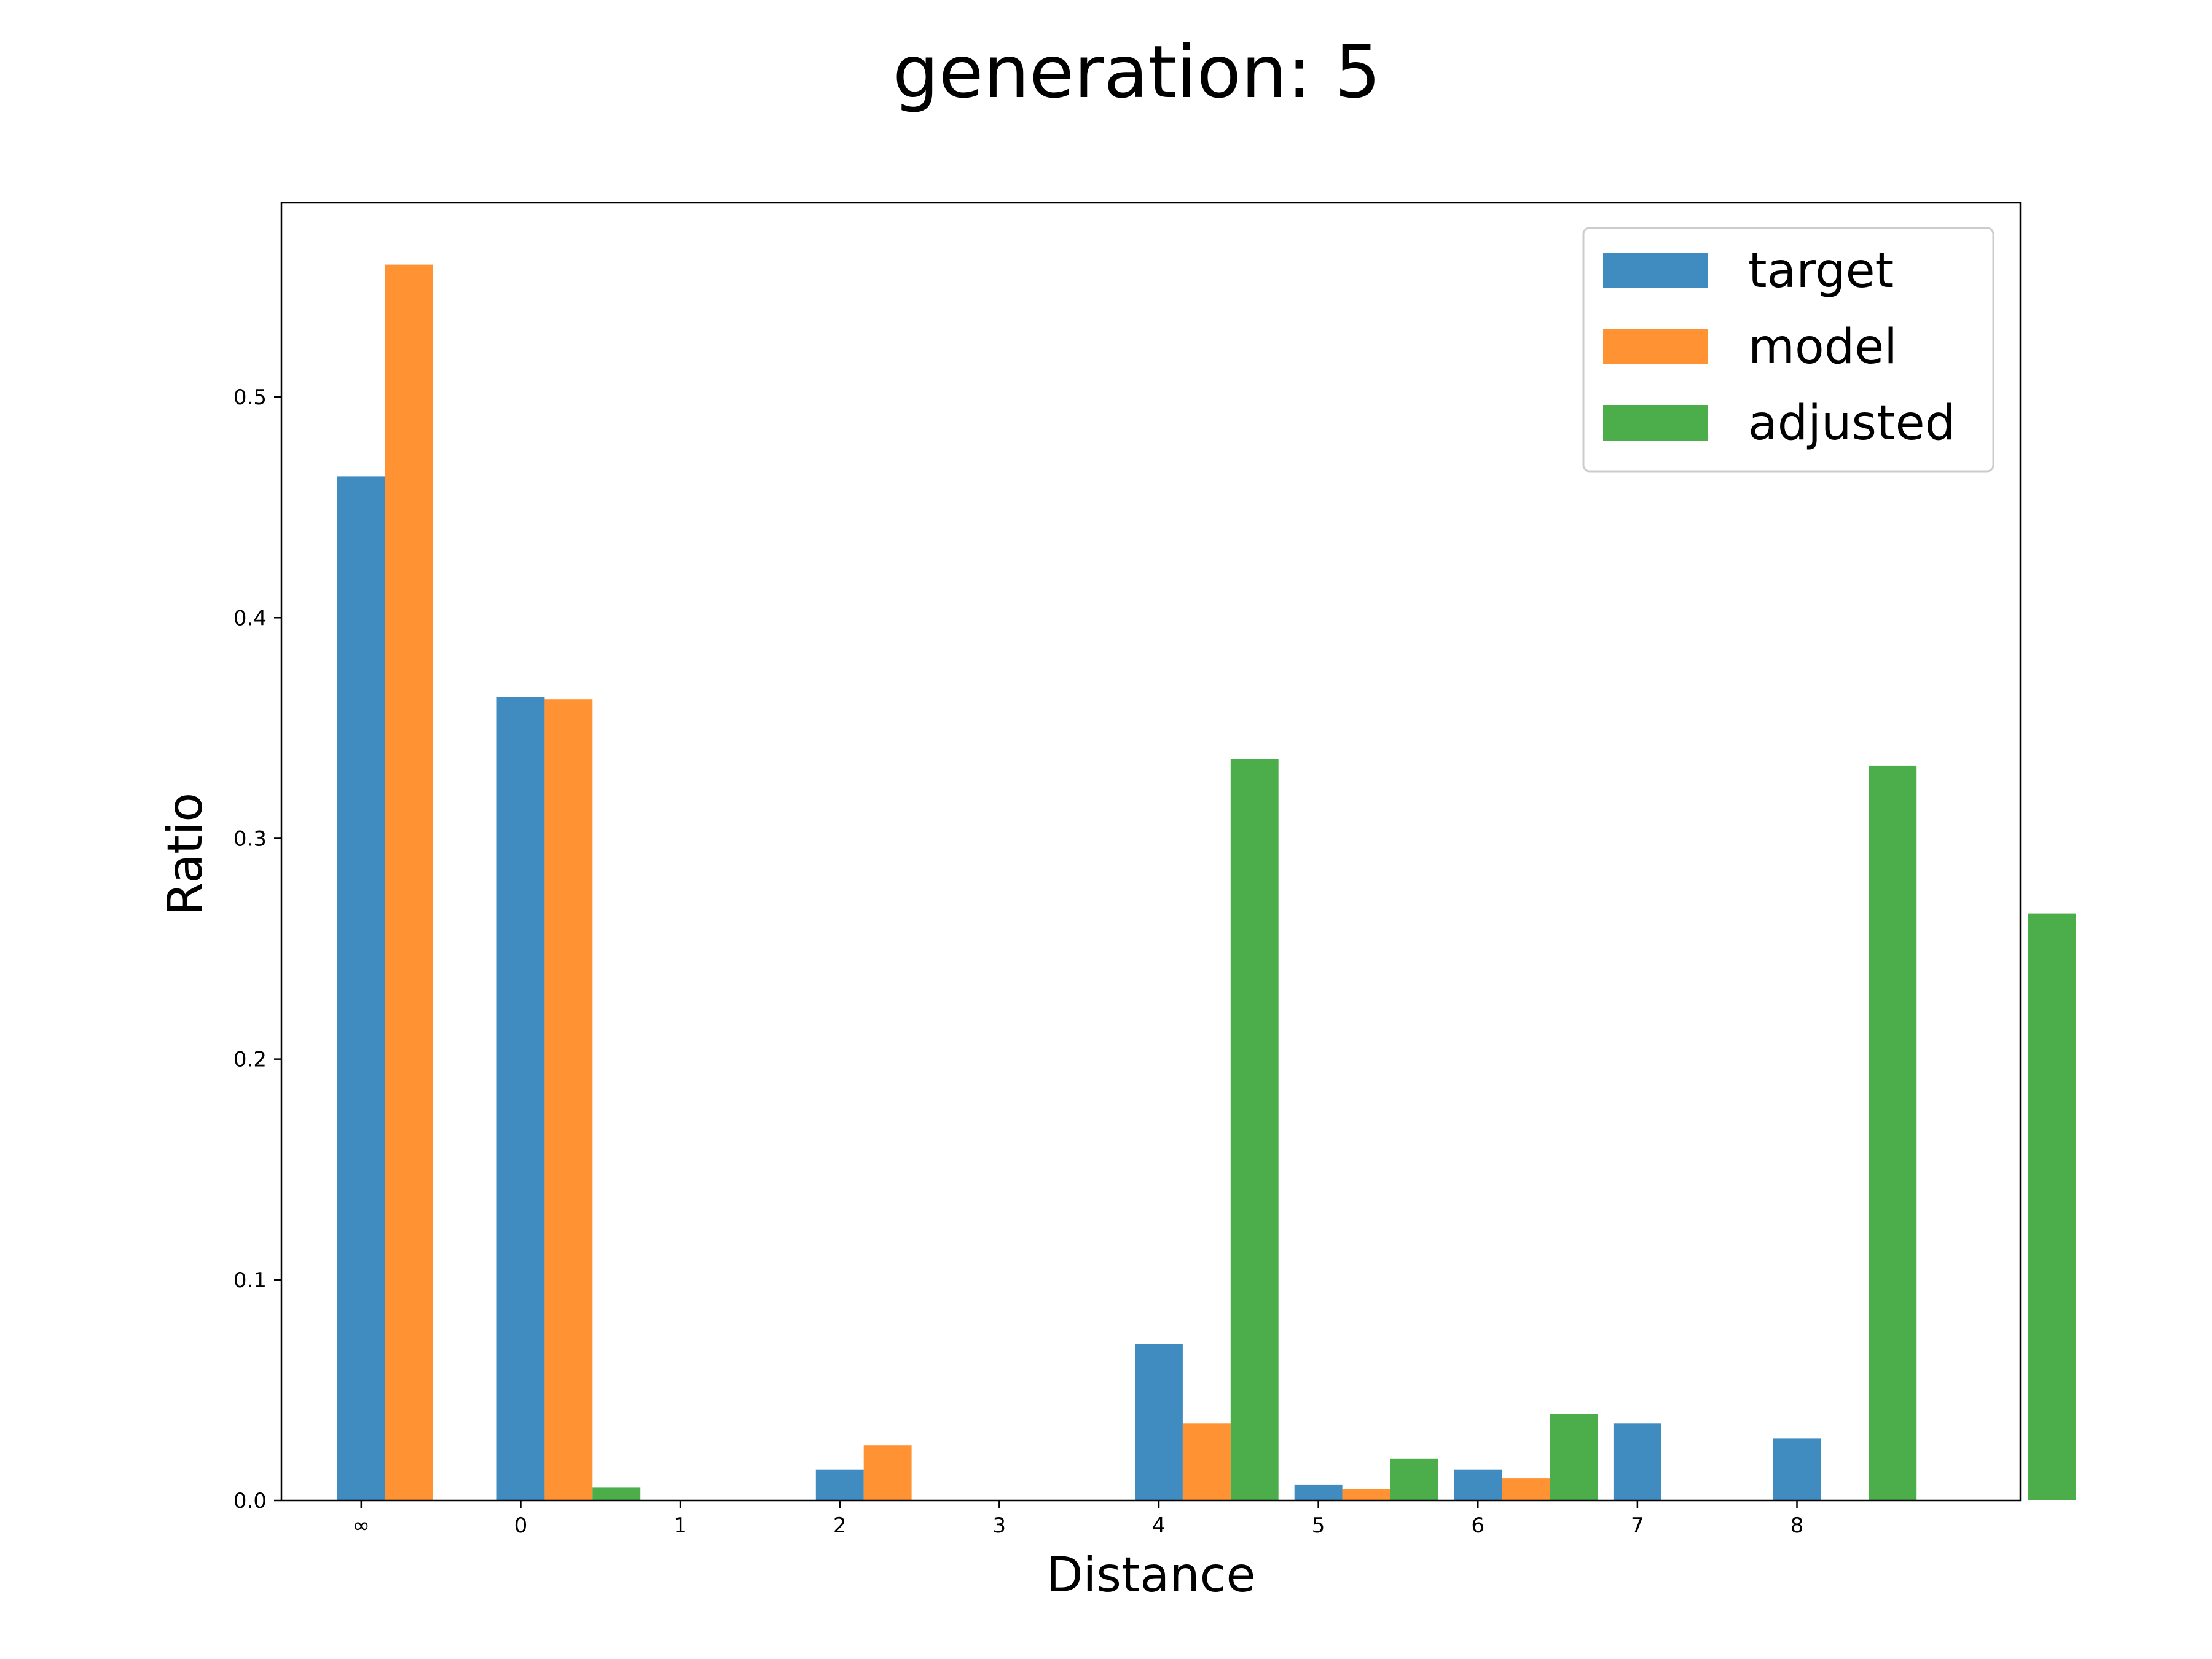  What do you see at coordinates (1822, 347) in the screenshot?
I see `legend-label-model: model` at bounding box center [1822, 347].